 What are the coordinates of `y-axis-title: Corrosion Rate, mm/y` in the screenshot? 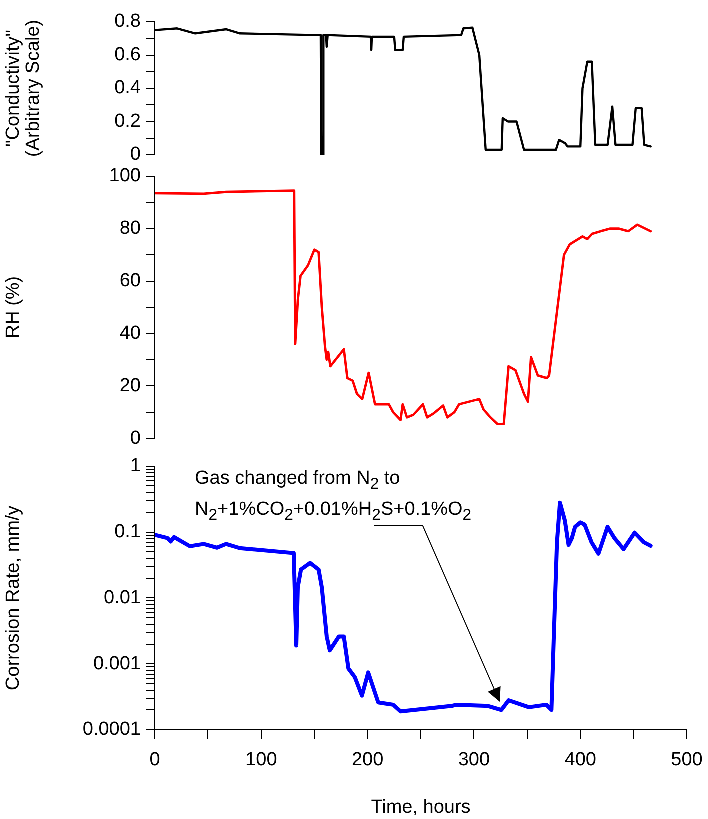 It's located at (13, 598).